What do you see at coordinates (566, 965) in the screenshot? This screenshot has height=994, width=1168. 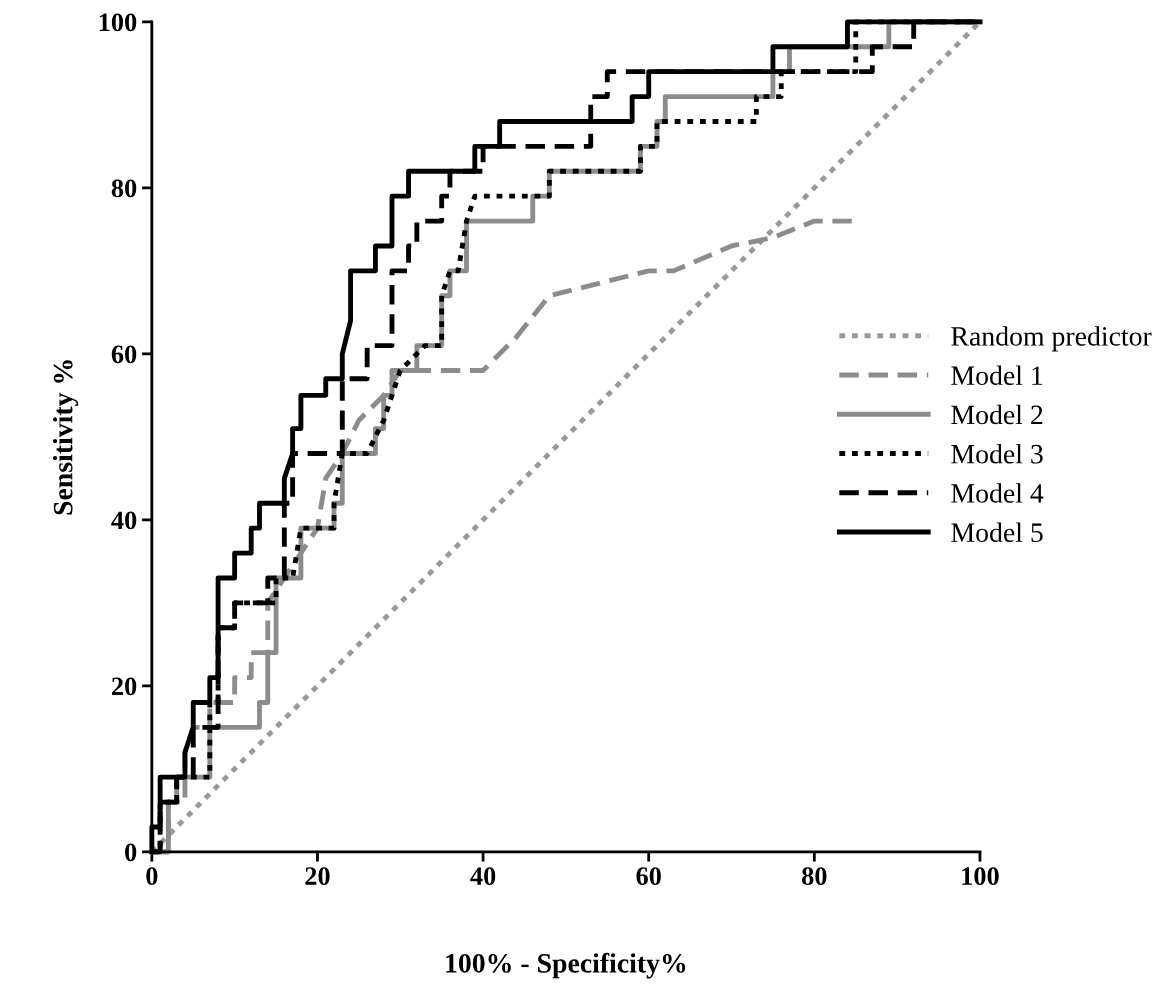 I see `x-axis-title: 100% - Specificity%` at bounding box center [566, 965].